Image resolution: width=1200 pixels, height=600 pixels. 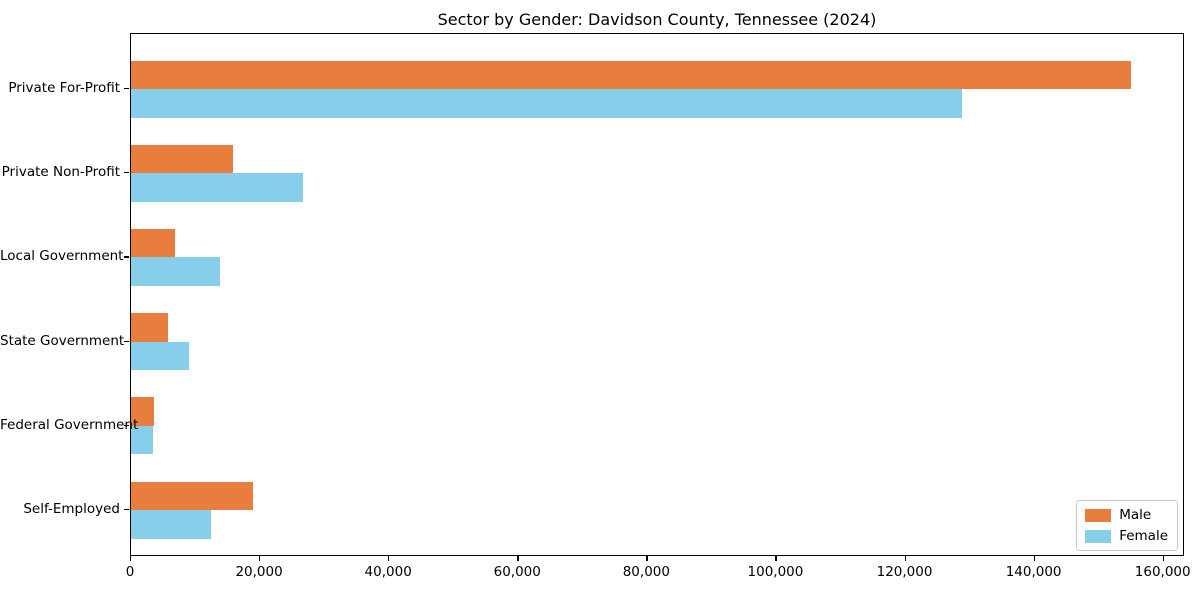 I want to click on legend-swatch-female, so click(x=1098, y=536).